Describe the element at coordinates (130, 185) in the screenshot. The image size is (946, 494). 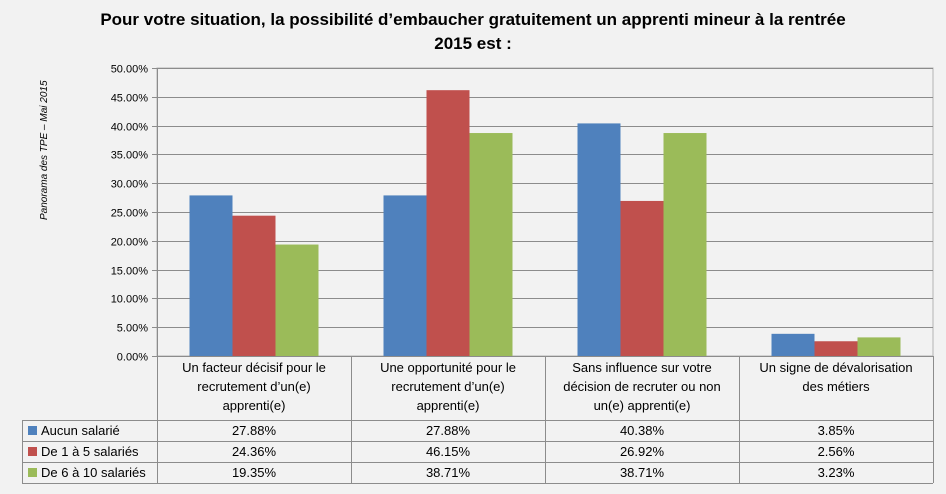
I see `y-tick-label: 30.00%` at that location.